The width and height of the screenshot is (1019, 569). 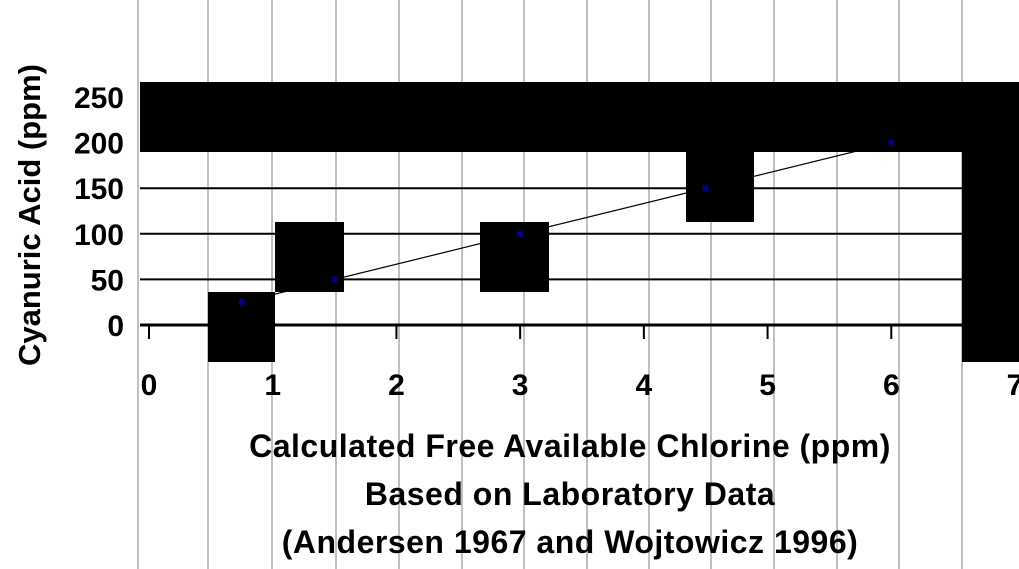 I want to click on x-tick-label-1: 1, so click(x=272, y=385).